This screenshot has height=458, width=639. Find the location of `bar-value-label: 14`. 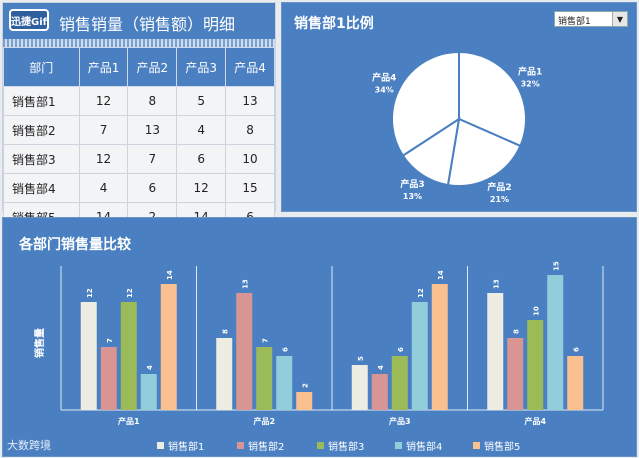

bar-value-label: 14 is located at coordinates (170, 275).